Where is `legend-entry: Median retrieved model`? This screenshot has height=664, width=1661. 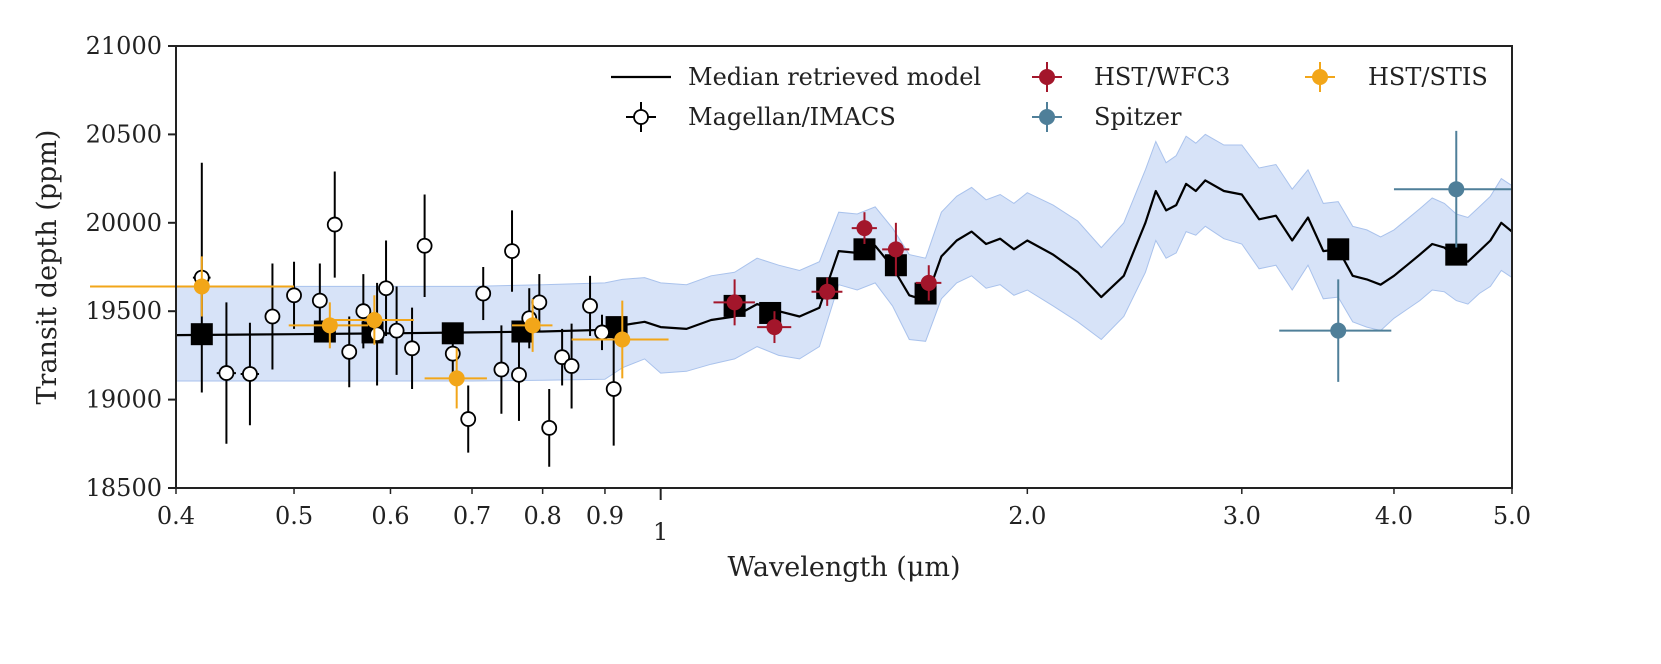 legend-entry: Median retrieved model is located at coordinates (796, 77).